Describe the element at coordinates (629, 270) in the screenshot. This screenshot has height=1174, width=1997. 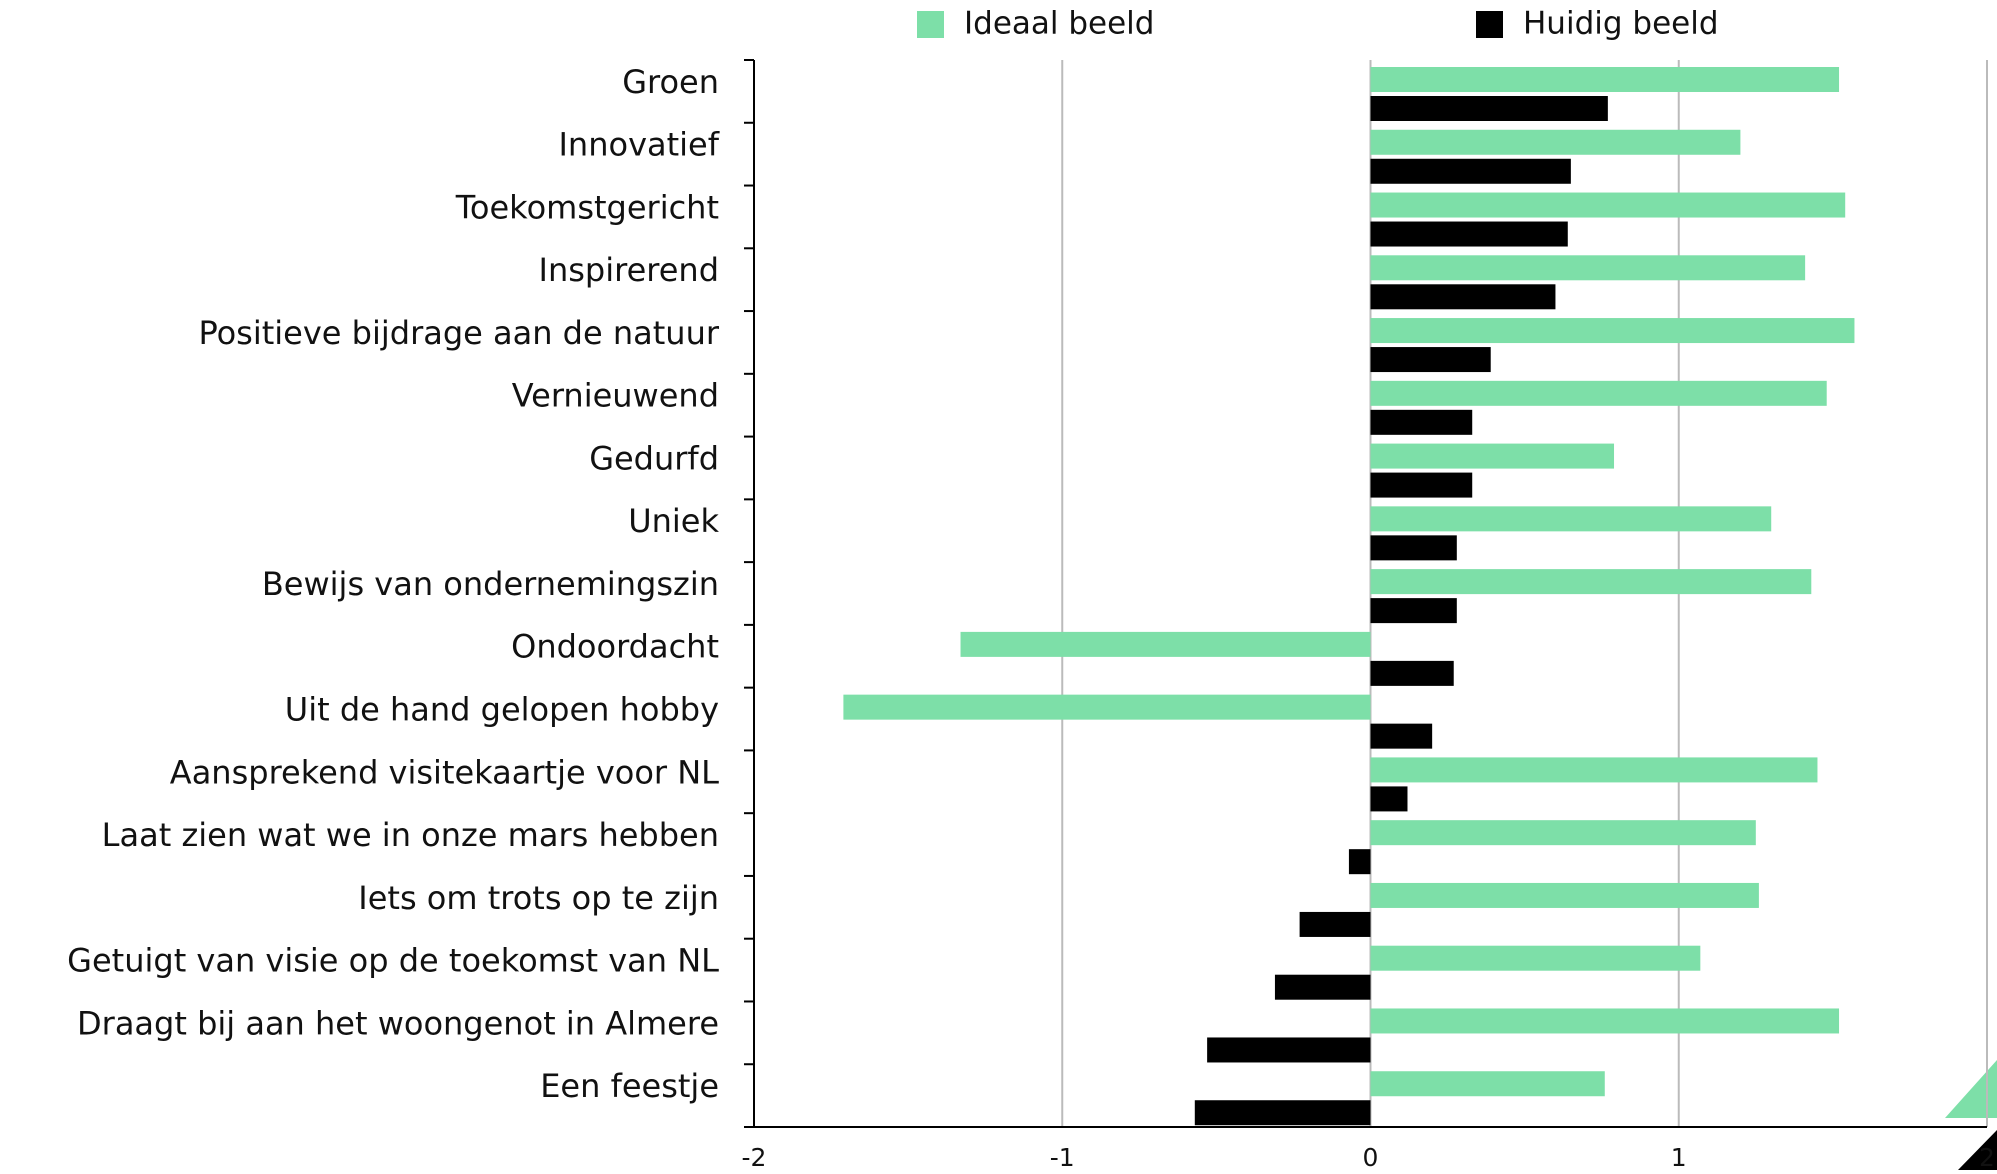
I see `y-tick-label: Inspirerend` at that location.